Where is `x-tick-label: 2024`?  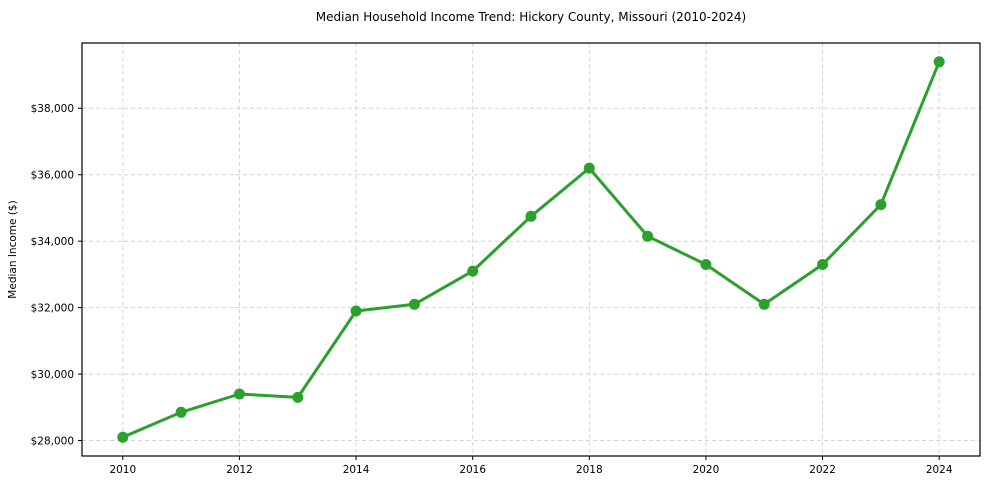
x-tick-label: 2024 is located at coordinates (939, 470).